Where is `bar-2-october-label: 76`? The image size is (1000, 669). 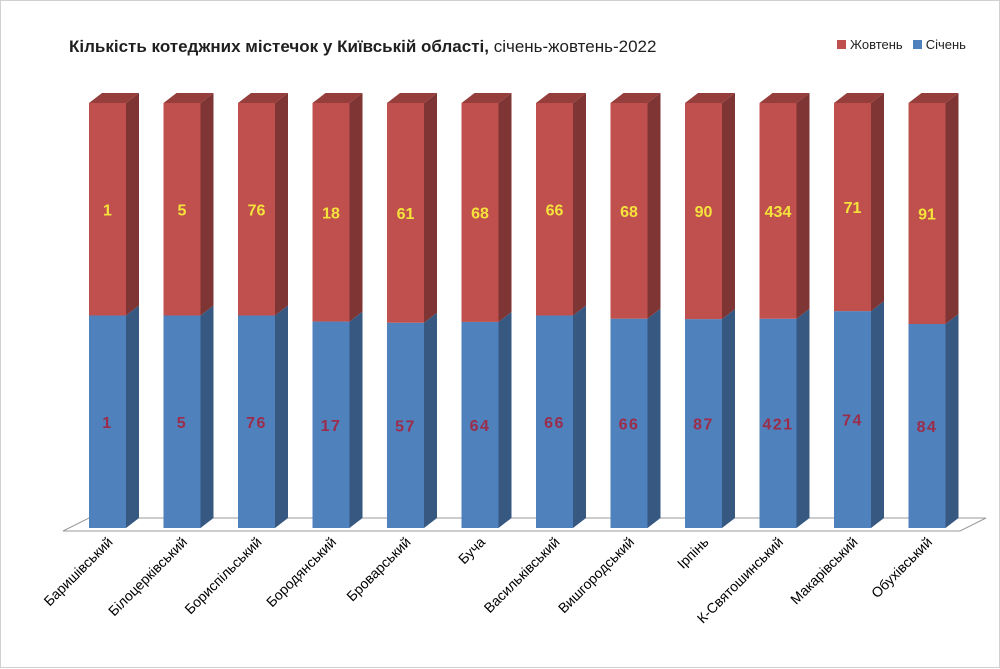
bar-2-october-label: 76 is located at coordinates (257, 210).